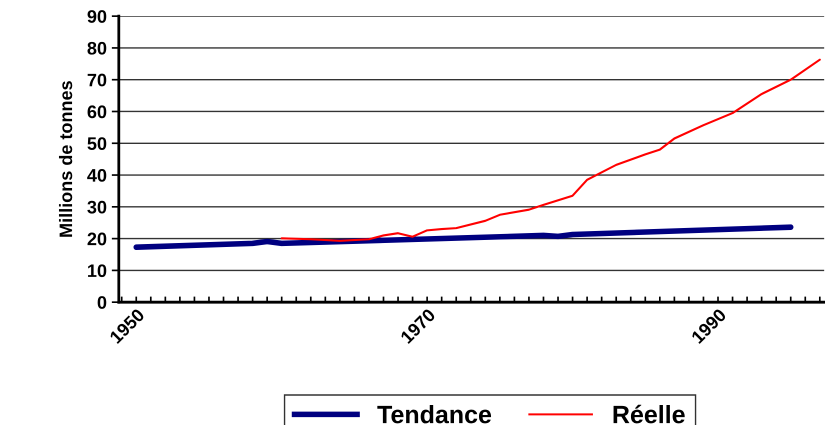  What do you see at coordinates (96, 143) in the screenshot?
I see `y-tick-label: 50` at bounding box center [96, 143].